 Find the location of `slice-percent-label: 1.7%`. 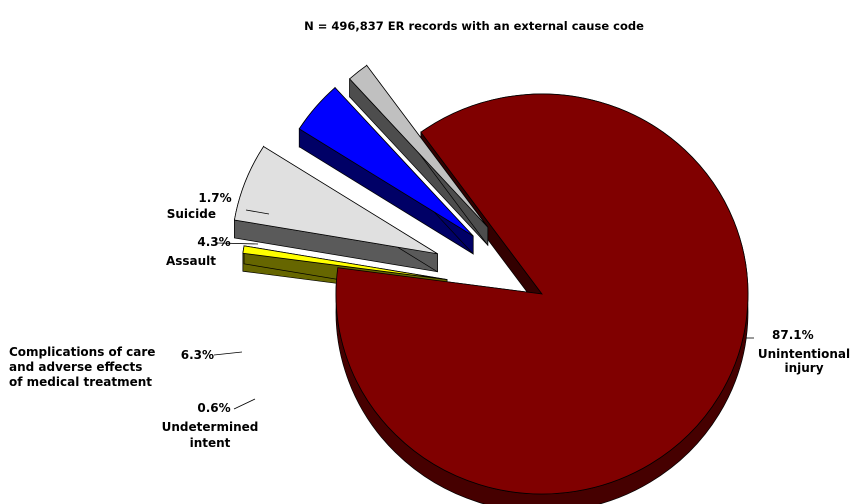

slice-percent-label: 1.7% is located at coordinates (214, 198).